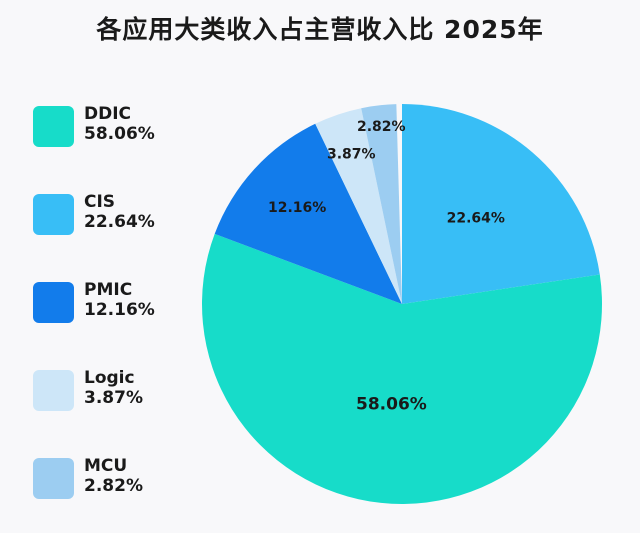 This screenshot has height=533, width=640. What do you see at coordinates (113, 486) in the screenshot?
I see `legend-value: 2.82%` at bounding box center [113, 486].